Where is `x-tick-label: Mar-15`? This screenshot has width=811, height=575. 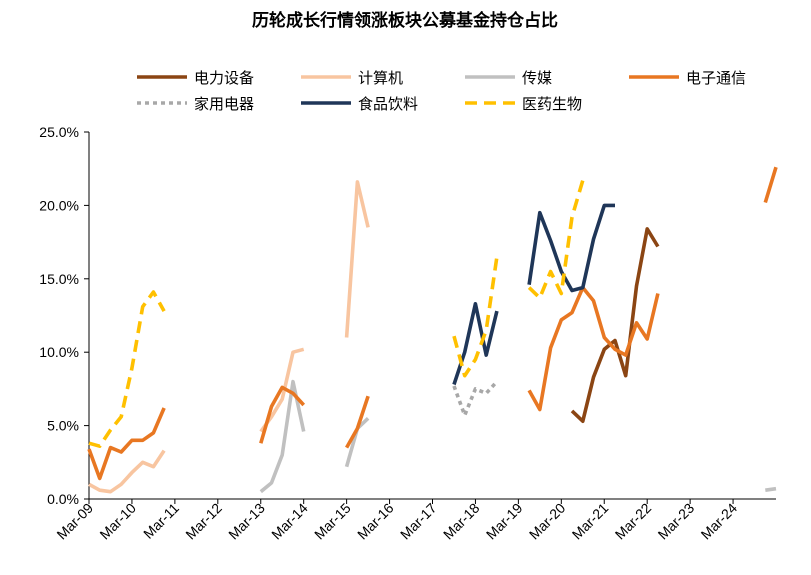
x-tick-label: Mar-15 is located at coordinates (332, 521).